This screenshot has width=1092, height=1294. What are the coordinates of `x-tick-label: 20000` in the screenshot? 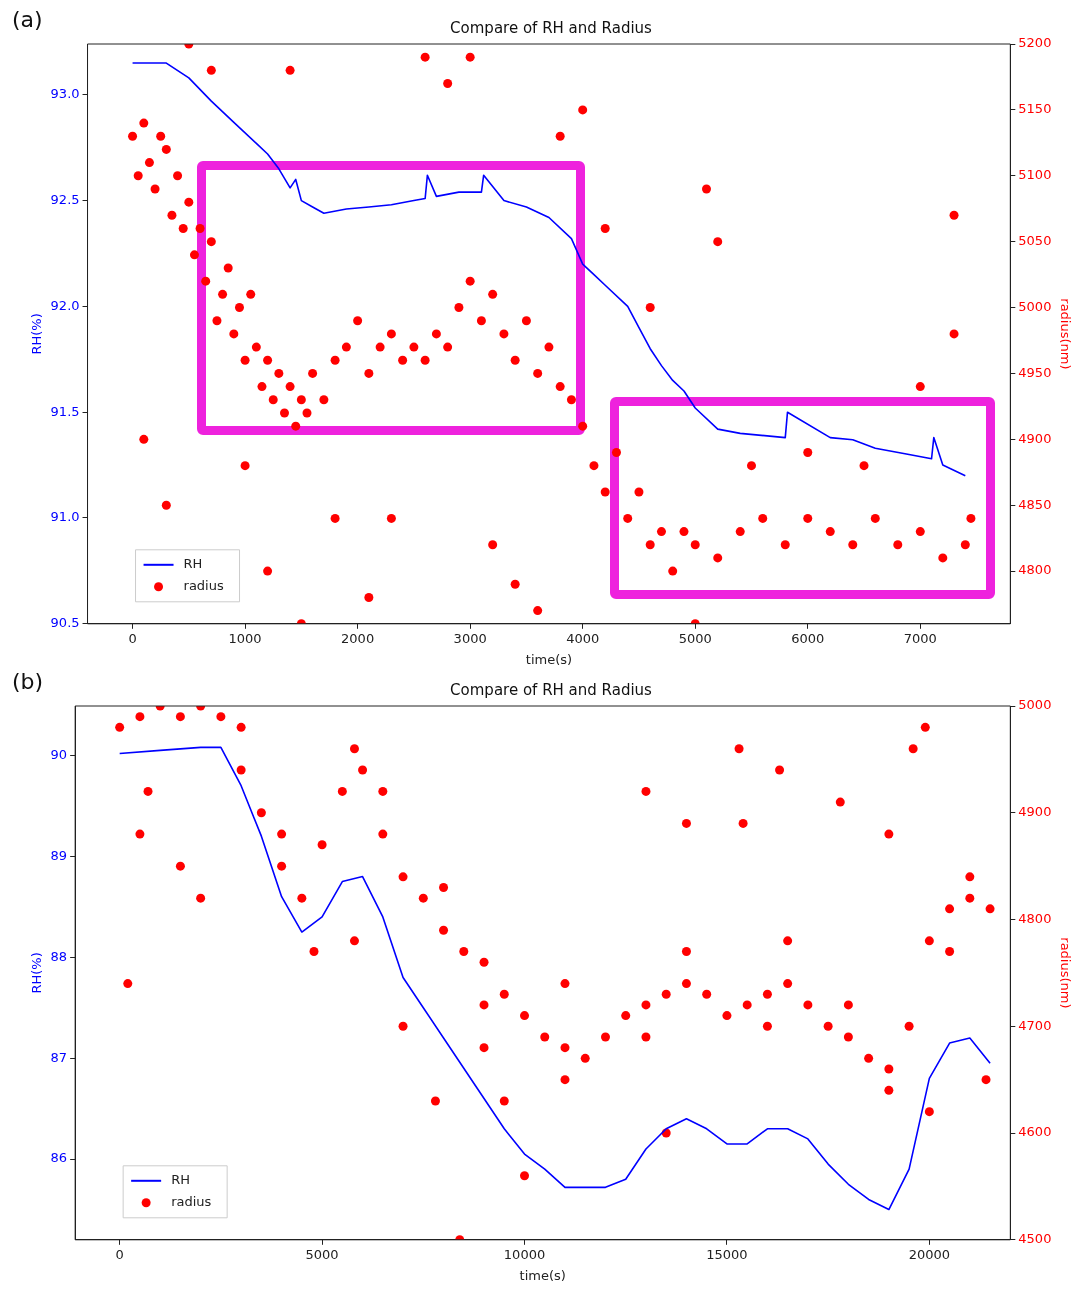 It's located at (929, 1254).